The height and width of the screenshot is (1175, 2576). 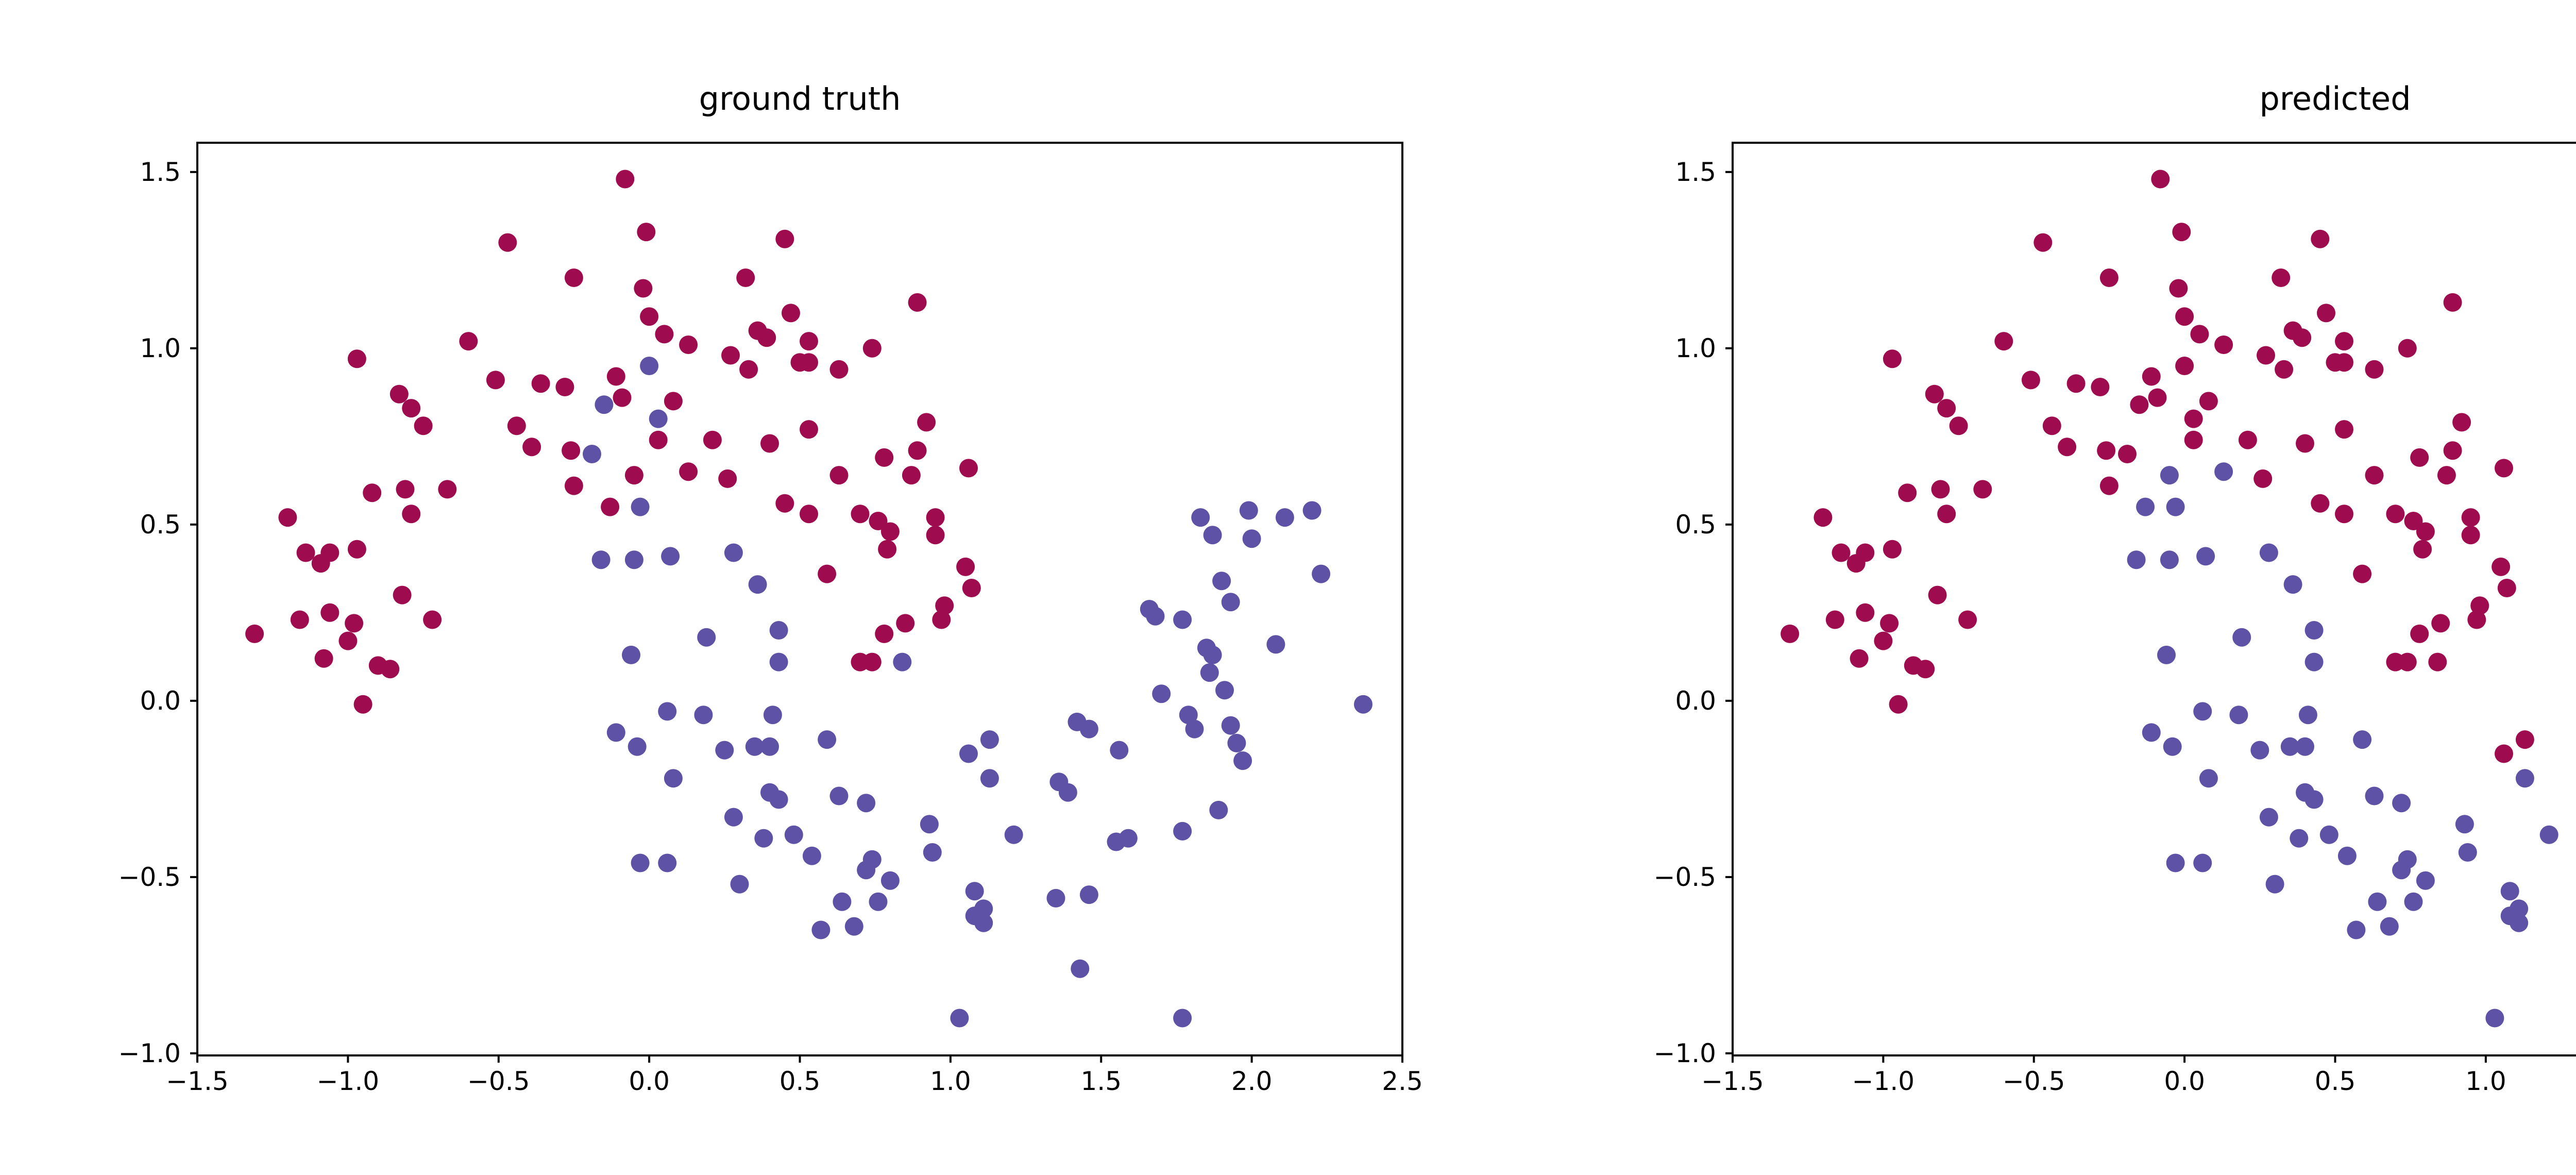 I want to click on x-tick-label: 2.5, so click(x=1403, y=1081).